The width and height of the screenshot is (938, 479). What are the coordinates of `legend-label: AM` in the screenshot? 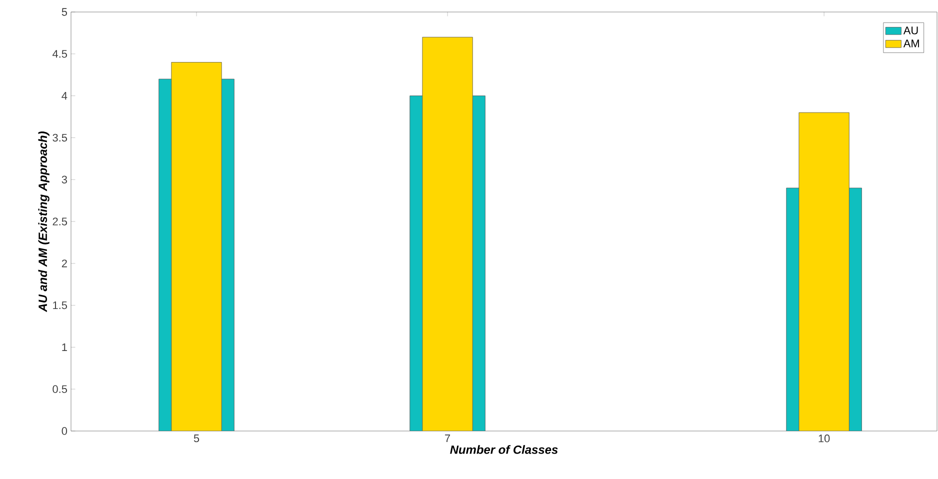 It's located at (911, 44).